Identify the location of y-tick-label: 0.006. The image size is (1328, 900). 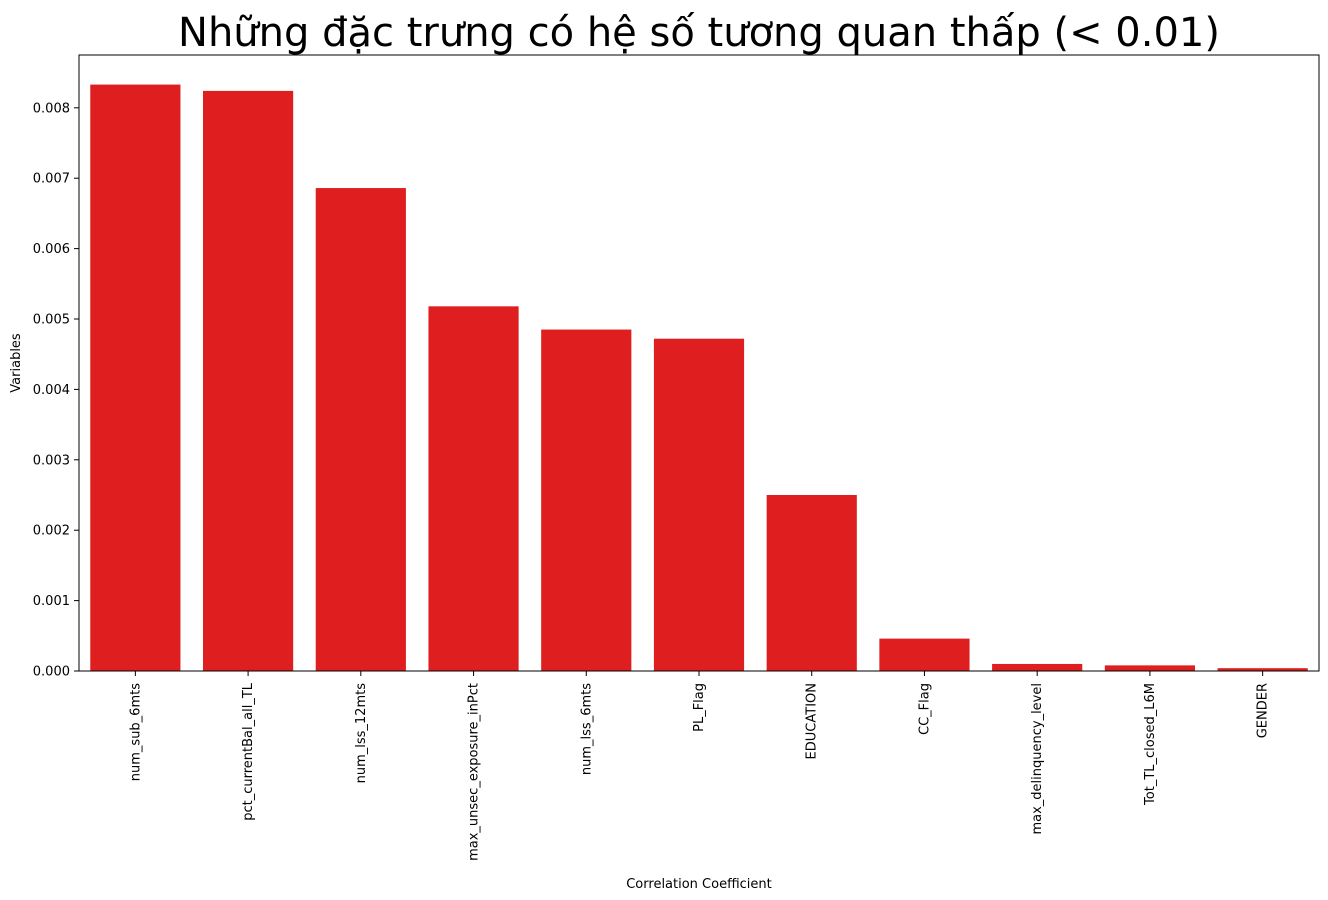
(51, 249).